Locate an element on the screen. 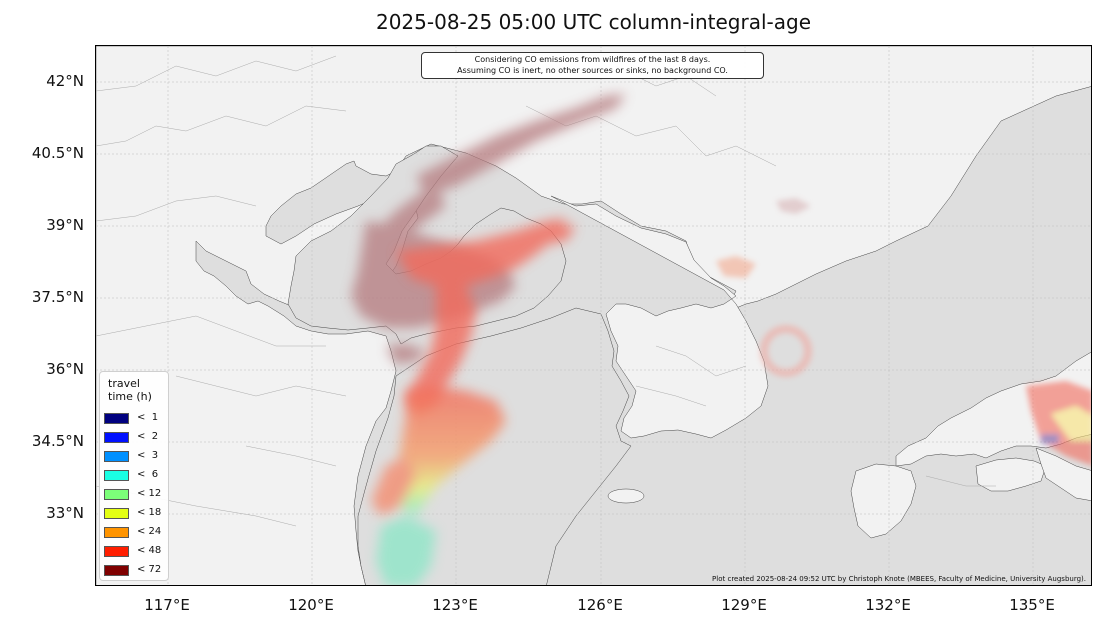 Image resolution: width=1106 pixels, height=629 pixels. legend-title-line-1: travel is located at coordinates (124, 383).